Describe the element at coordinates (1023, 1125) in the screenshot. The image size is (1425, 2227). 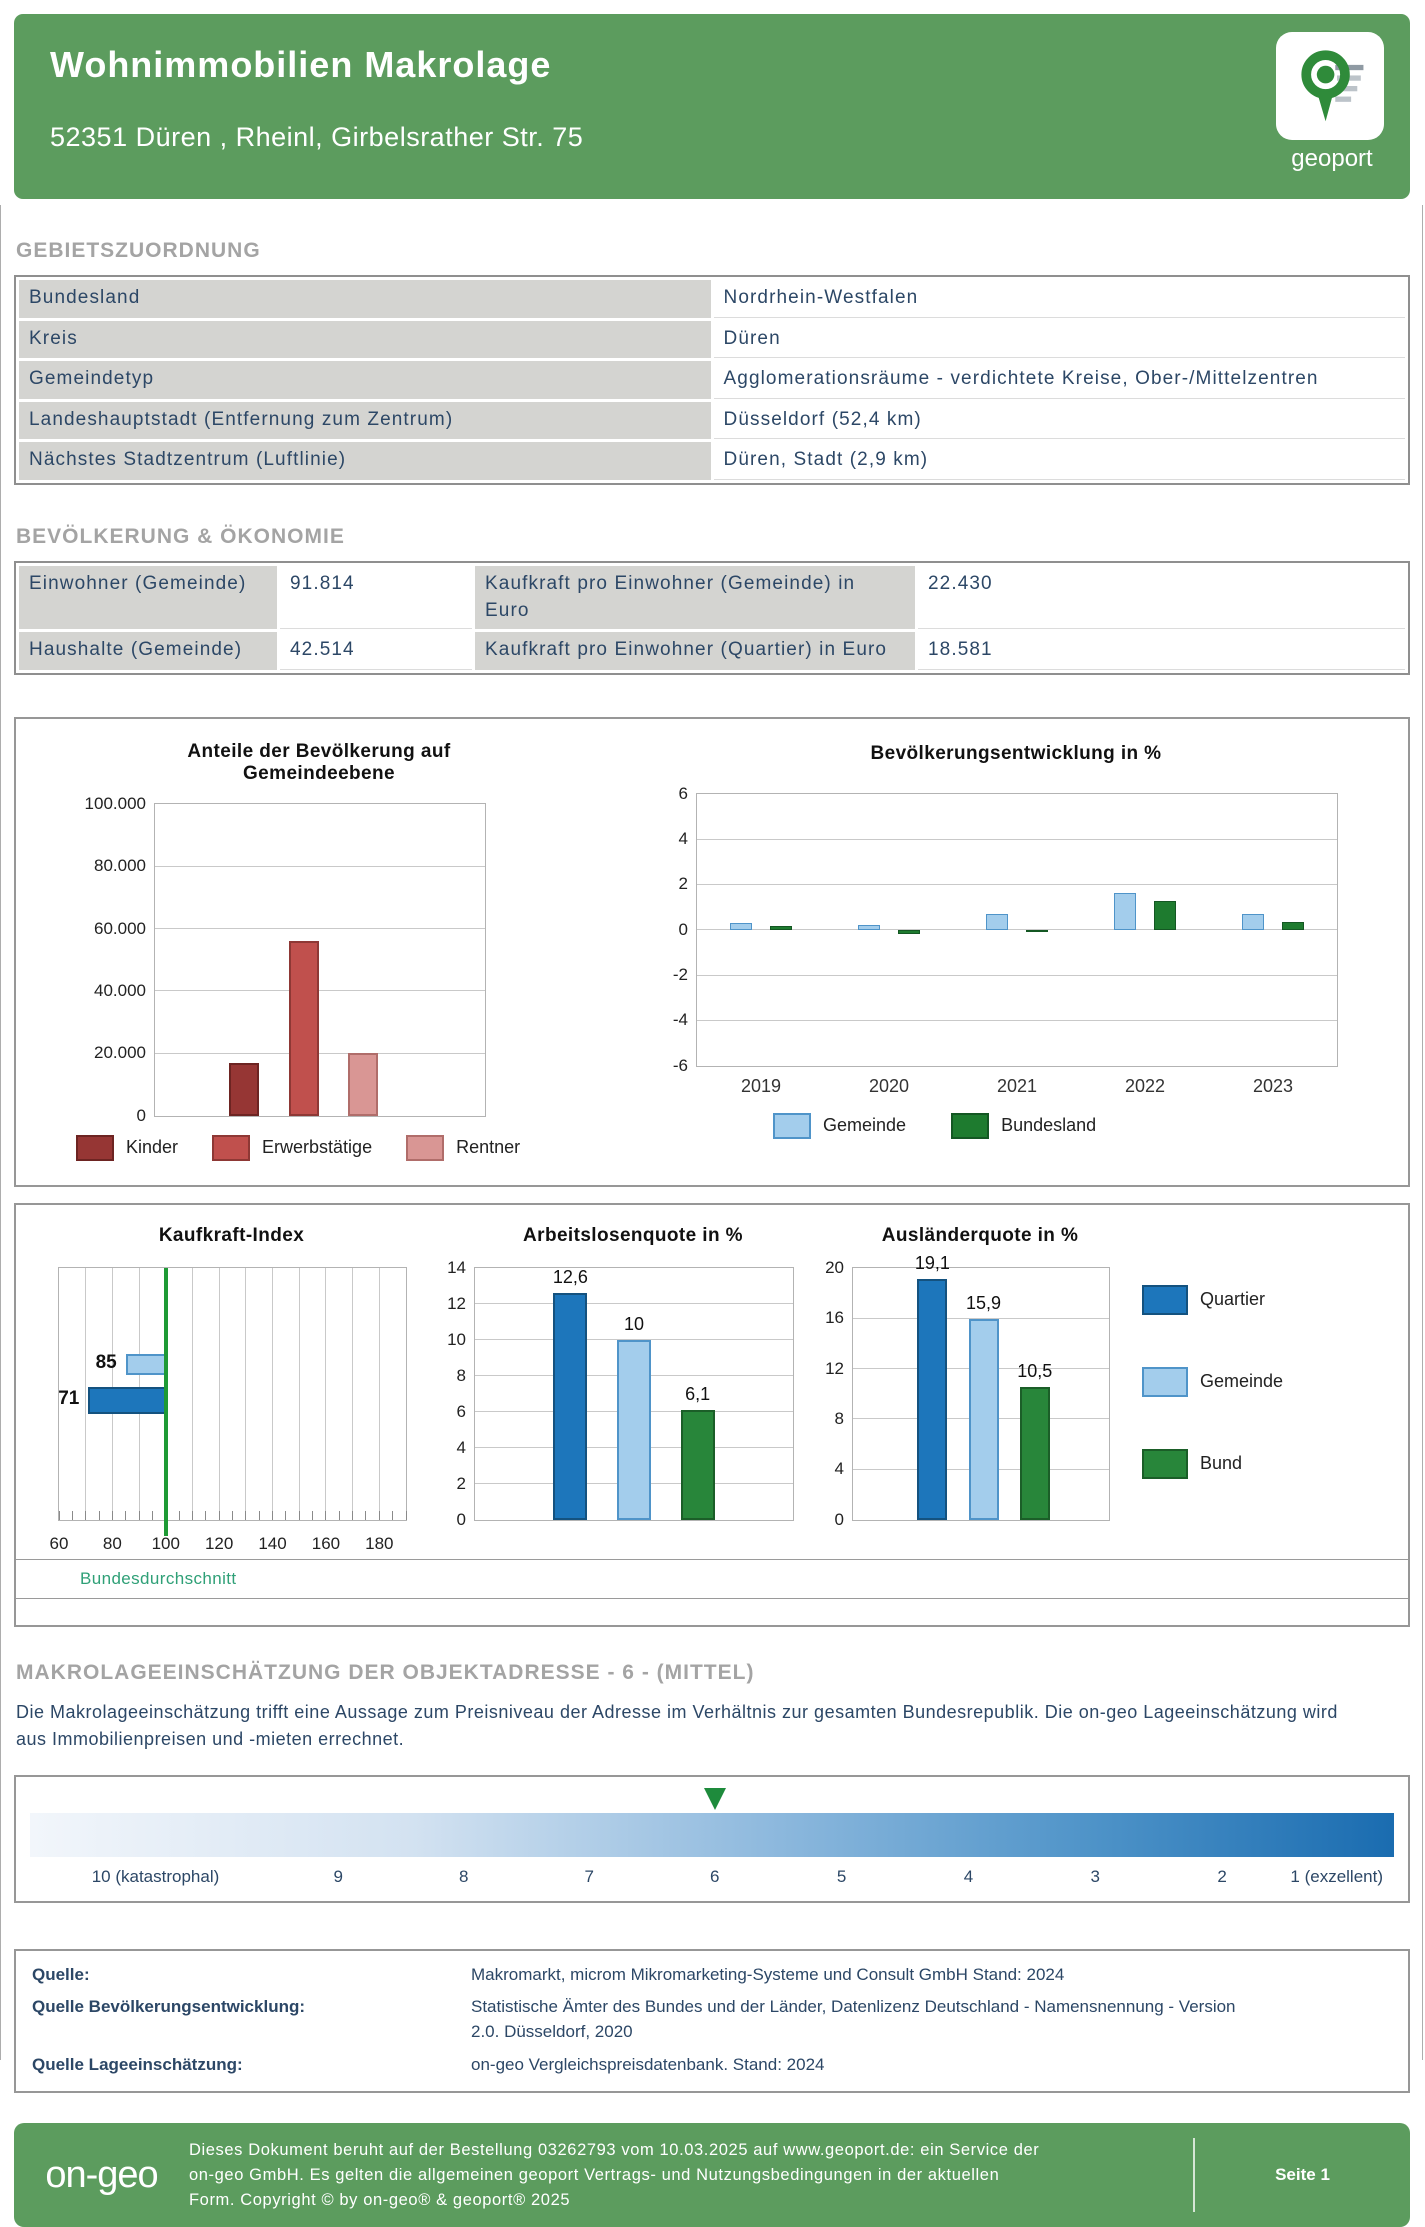
I see `legend-item: Bundesland` at that location.